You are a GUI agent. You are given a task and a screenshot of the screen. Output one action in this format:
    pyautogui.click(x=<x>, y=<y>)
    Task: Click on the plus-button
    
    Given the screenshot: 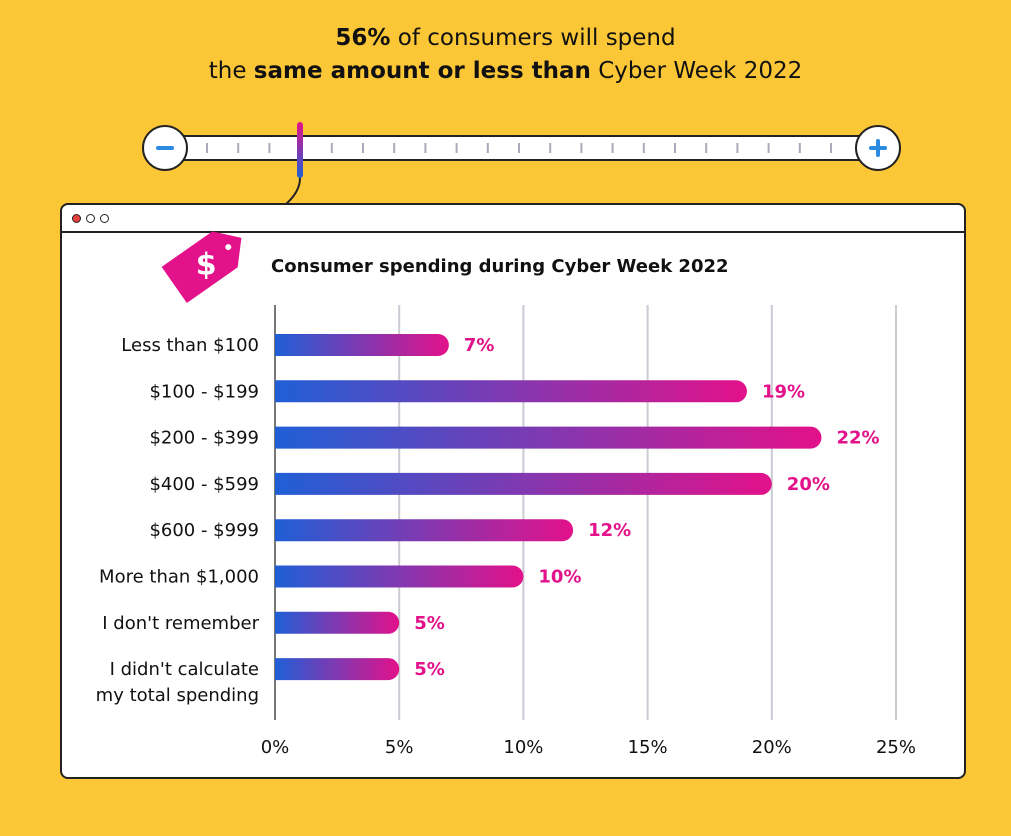 What is the action you would take?
    pyautogui.click(x=878, y=148)
    